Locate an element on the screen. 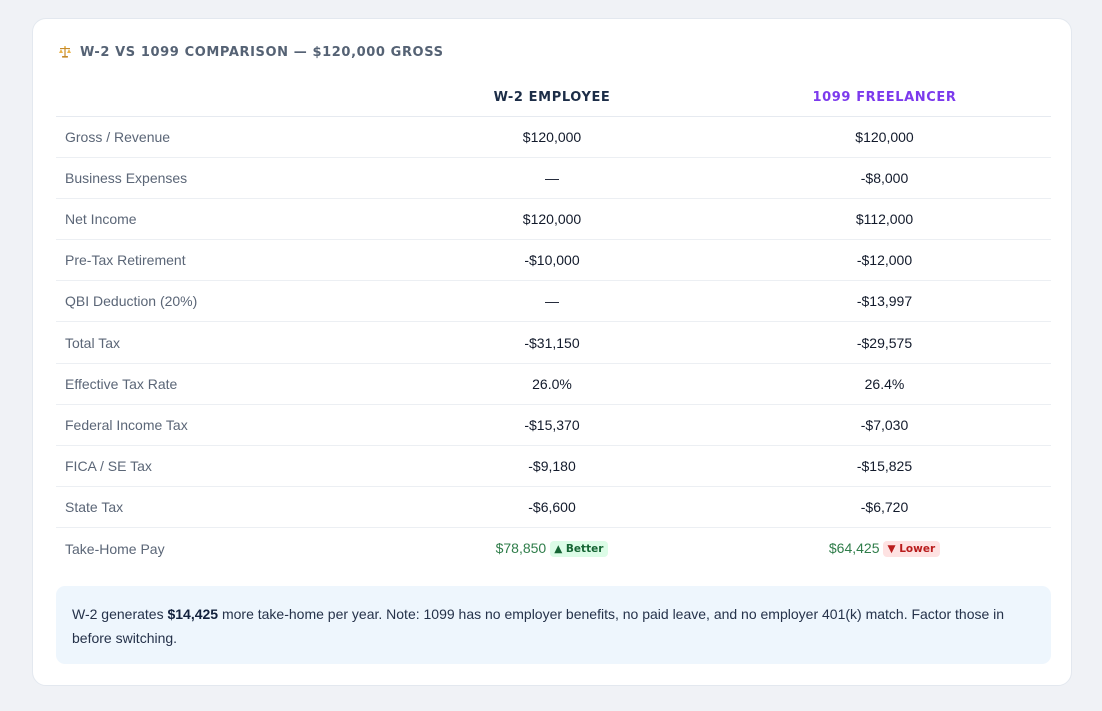 Image resolution: width=1102 pixels, height=711 pixels. 1099-value: -$6,720 is located at coordinates (884, 507).